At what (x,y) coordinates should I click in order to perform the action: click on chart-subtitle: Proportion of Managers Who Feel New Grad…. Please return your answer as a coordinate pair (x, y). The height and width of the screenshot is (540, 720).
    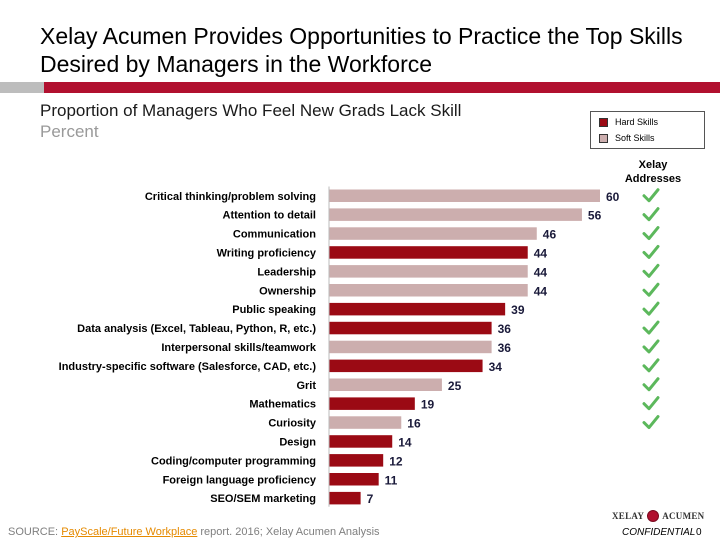
    Looking at the image, I should click on (251, 110).